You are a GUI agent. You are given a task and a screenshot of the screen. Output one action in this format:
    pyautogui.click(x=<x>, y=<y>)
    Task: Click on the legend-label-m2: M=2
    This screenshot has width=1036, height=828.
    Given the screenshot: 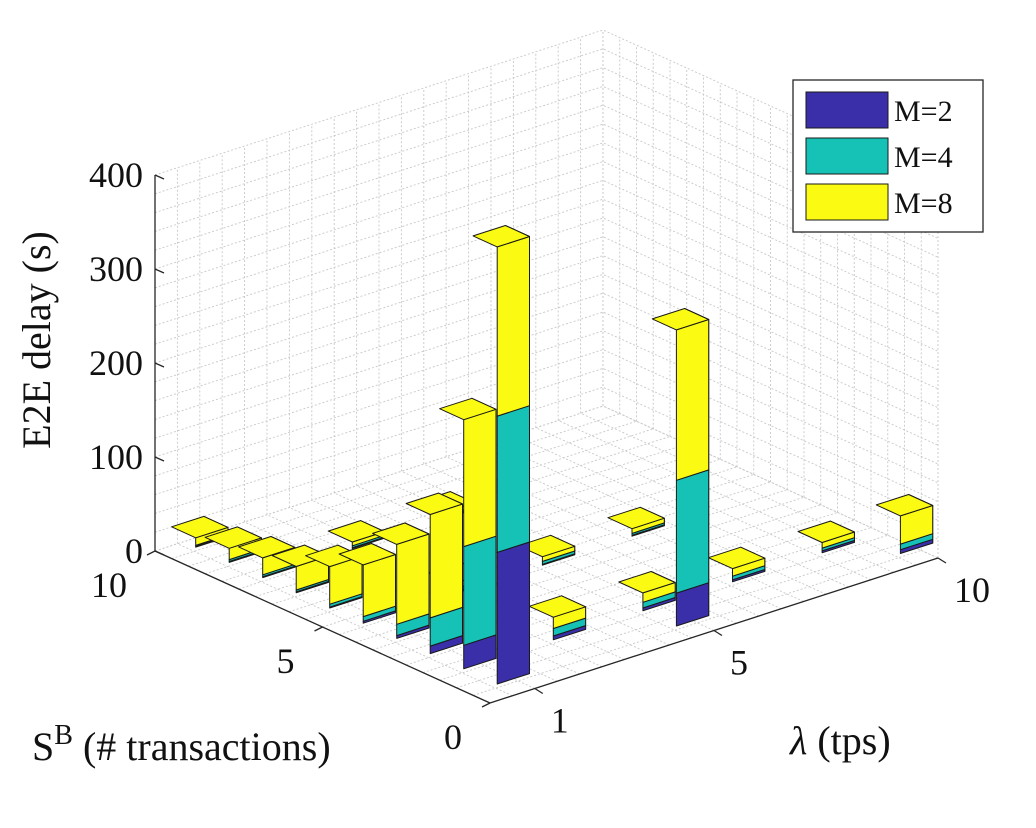 What is the action you would take?
    pyautogui.click(x=923, y=111)
    